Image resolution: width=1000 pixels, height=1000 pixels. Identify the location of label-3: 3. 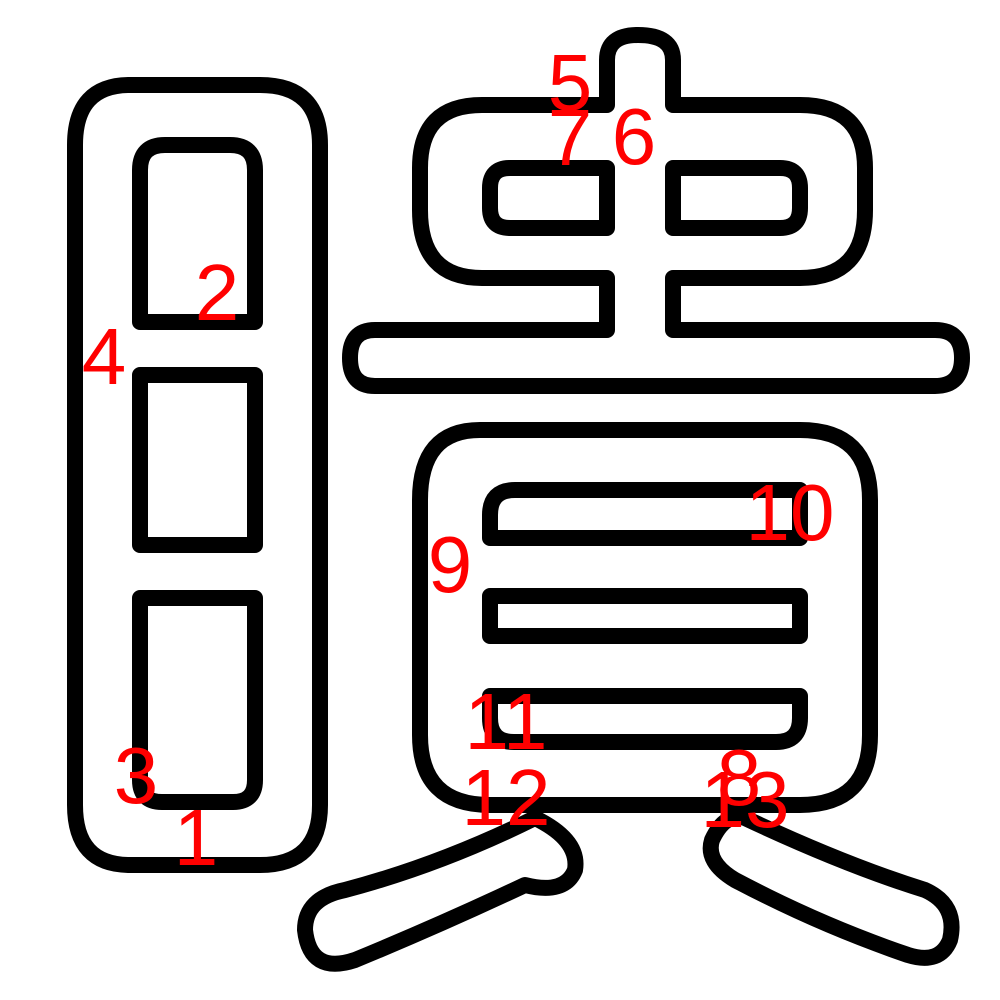
(136, 775).